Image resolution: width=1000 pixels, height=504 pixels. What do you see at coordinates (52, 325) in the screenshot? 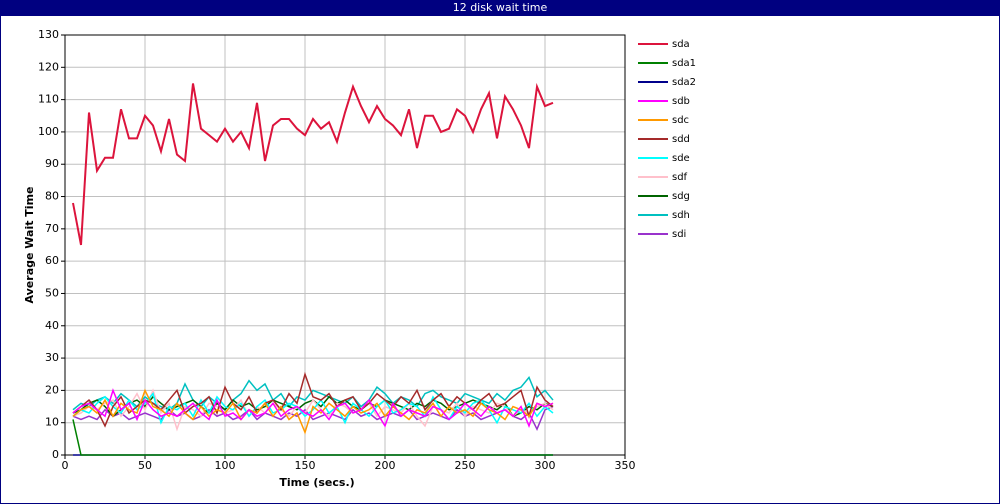
I see `y-tick-label: 40` at bounding box center [52, 325].